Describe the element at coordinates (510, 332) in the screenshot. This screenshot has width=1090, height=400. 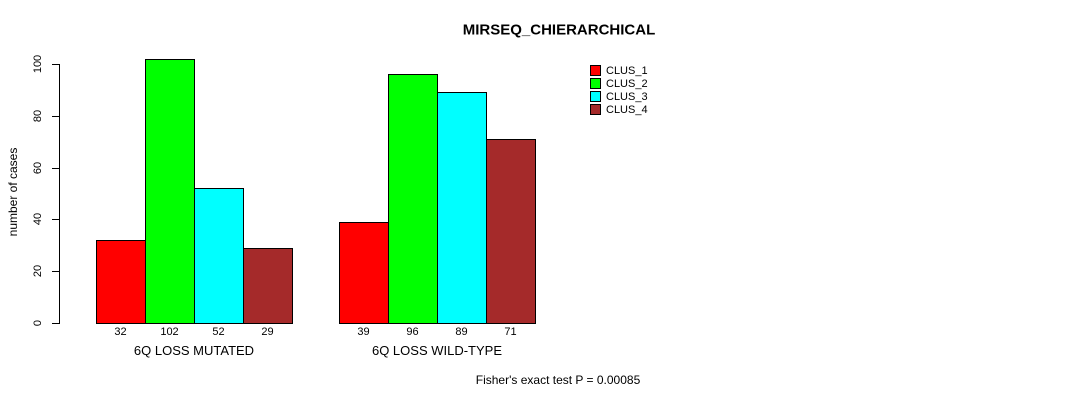
I see `bar-value-label: 71` at that location.